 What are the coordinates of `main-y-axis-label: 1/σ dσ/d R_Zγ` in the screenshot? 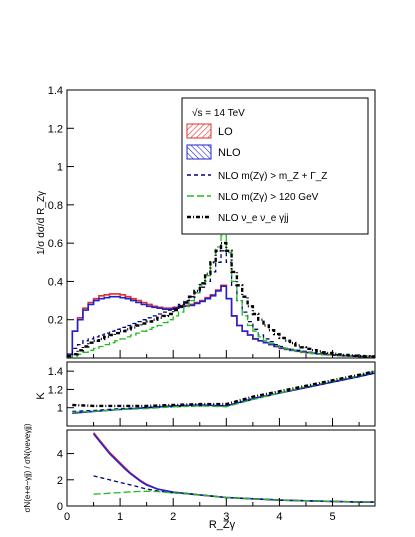 It's located at (41, 223).